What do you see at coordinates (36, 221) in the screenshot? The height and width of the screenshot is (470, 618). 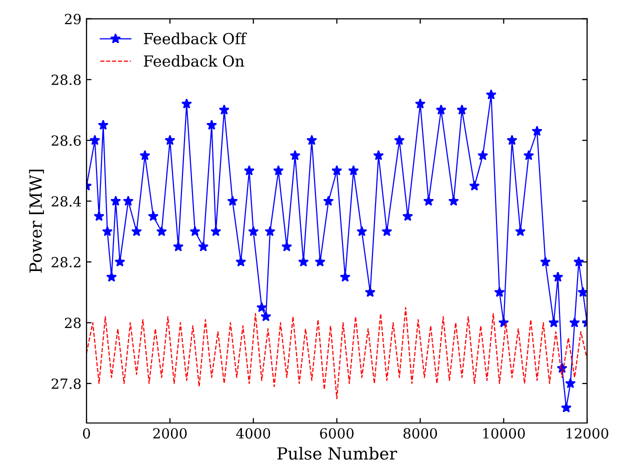 I see `y-axis-title: Power [MW]` at bounding box center [36, 221].